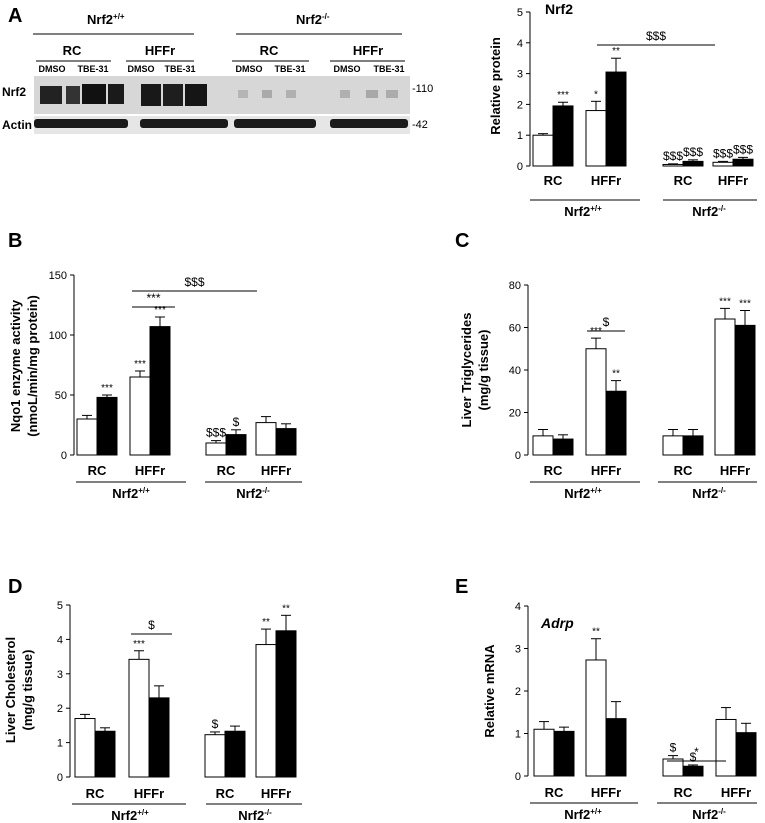 This screenshot has height=823, width=765. What do you see at coordinates (515, 329) in the screenshot?
I see `y-tick-label: 60` at bounding box center [515, 329].